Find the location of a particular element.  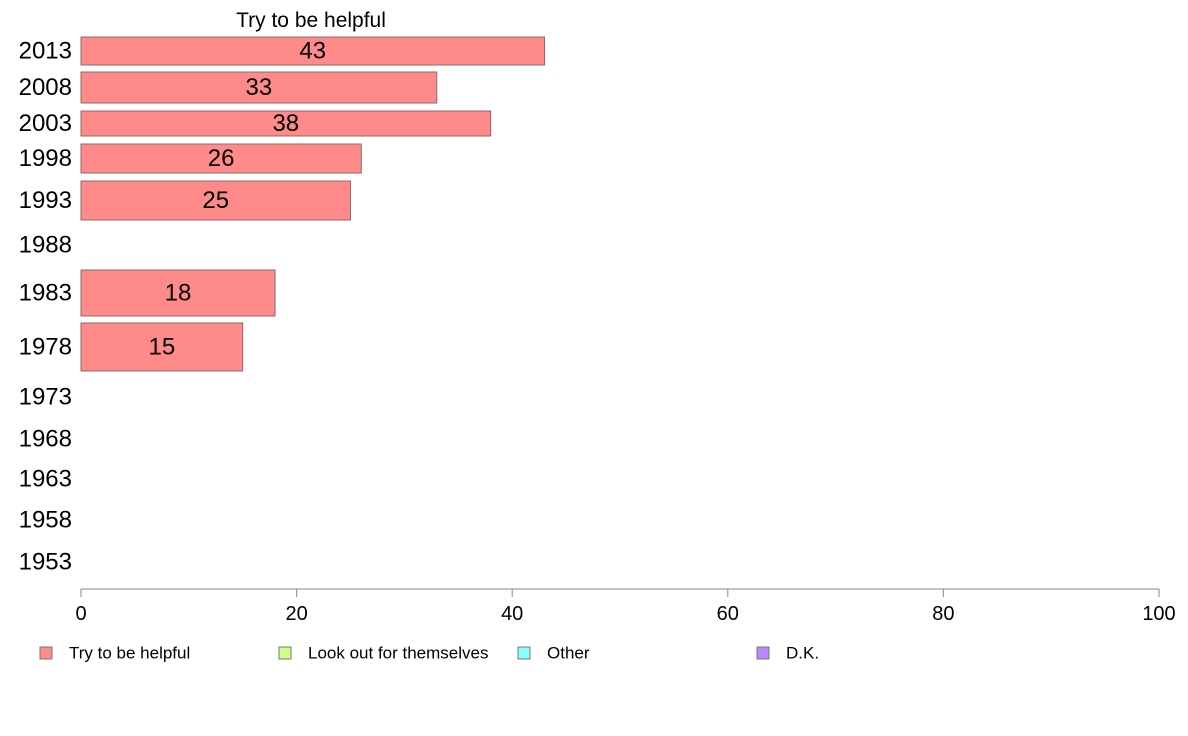

legend-label-03: D.K. is located at coordinates (802, 653).